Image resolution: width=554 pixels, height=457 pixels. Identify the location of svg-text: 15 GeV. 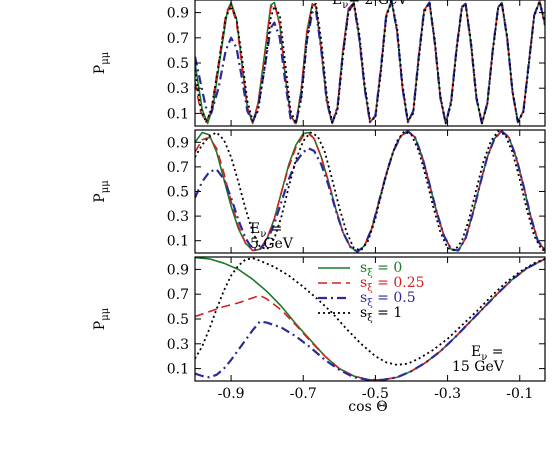
(478, 367).